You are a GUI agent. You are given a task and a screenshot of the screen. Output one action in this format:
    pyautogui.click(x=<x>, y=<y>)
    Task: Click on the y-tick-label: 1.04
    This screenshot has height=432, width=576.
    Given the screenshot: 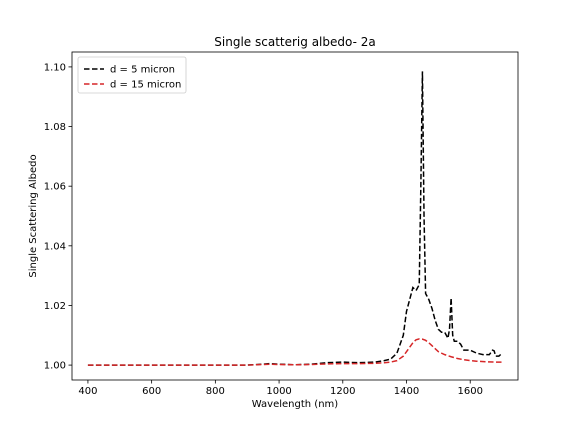 What is the action you would take?
    pyautogui.click(x=55, y=246)
    